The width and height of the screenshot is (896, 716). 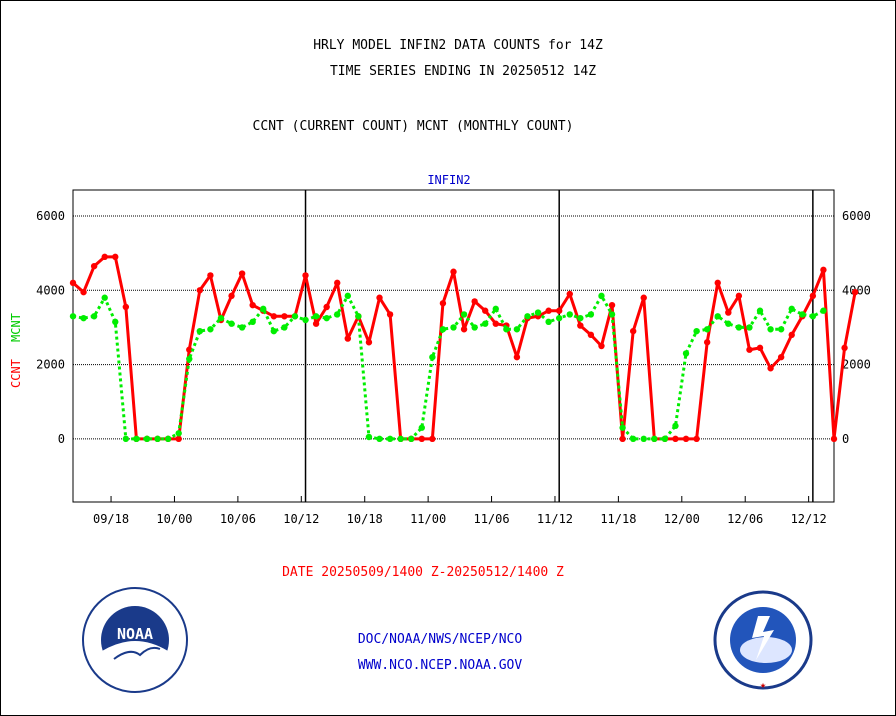 I want to click on y-tick-label-right: 6000, so click(x=856, y=216).